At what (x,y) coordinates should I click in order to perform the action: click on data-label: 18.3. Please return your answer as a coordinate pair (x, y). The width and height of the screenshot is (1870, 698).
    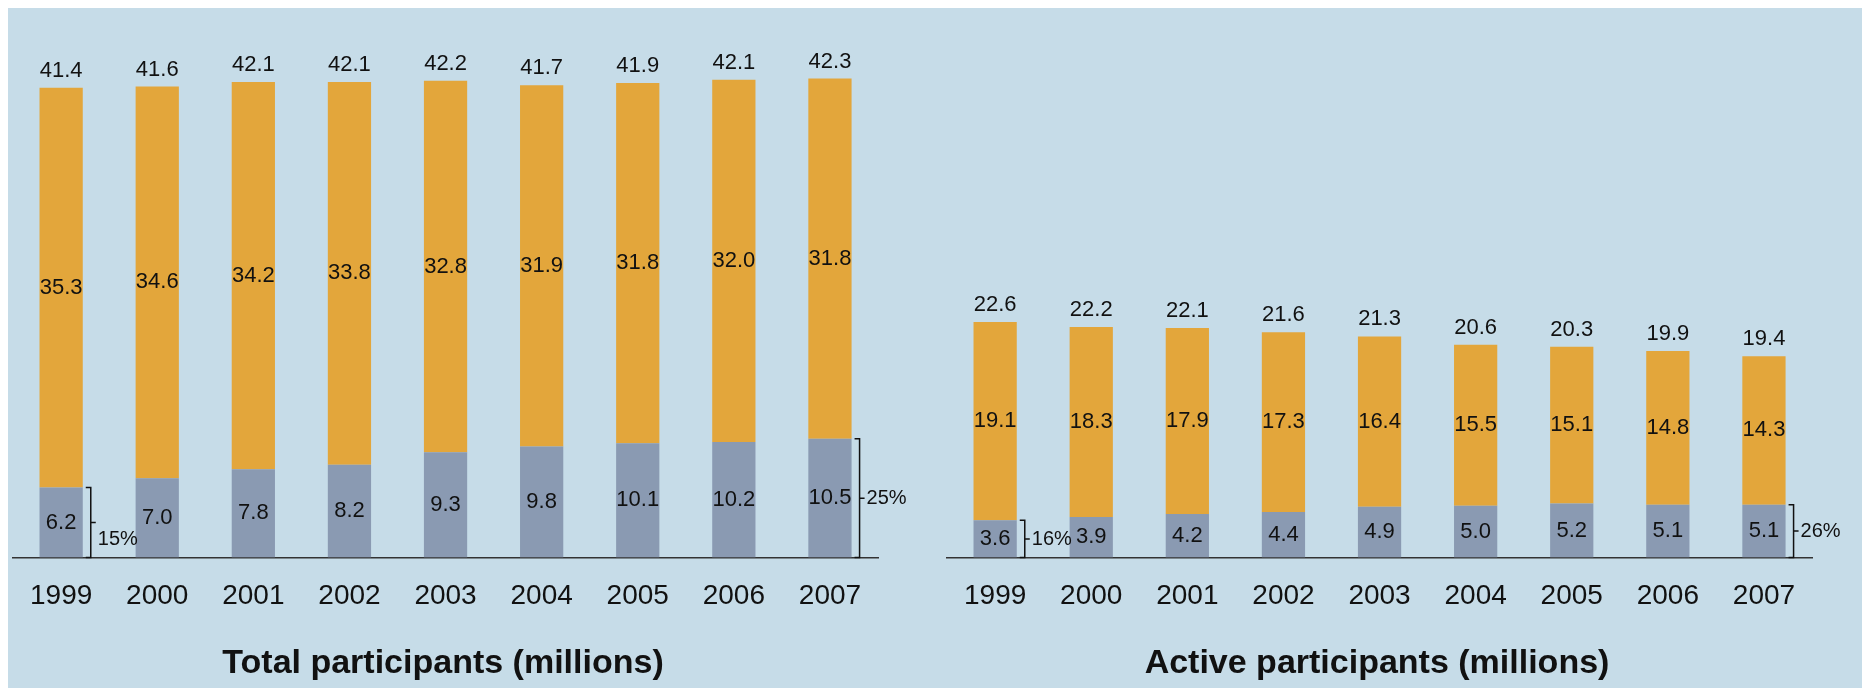
    Looking at the image, I should click on (1091, 421).